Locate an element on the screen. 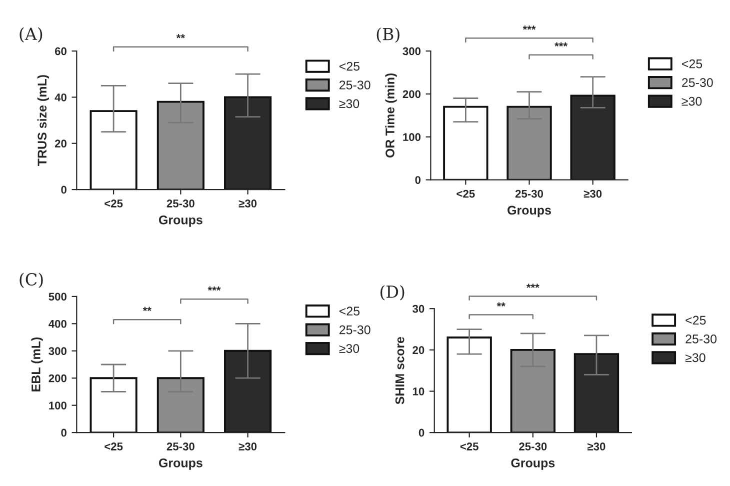  y-tick-label: 10 is located at coordinates (418, 391).